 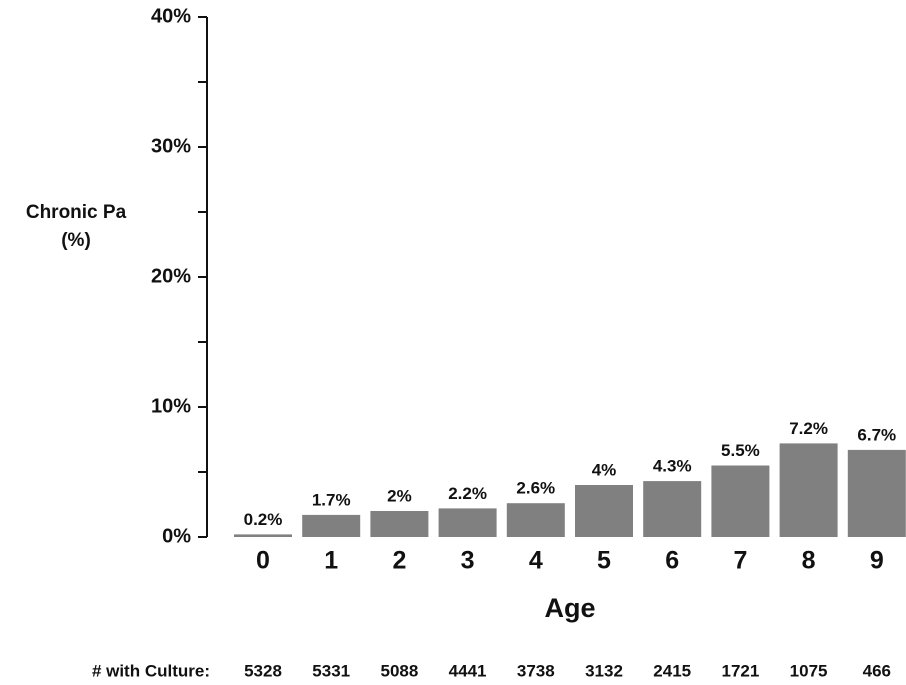 I want to click on value-label: 4.3%, so click(x=672, y=466).